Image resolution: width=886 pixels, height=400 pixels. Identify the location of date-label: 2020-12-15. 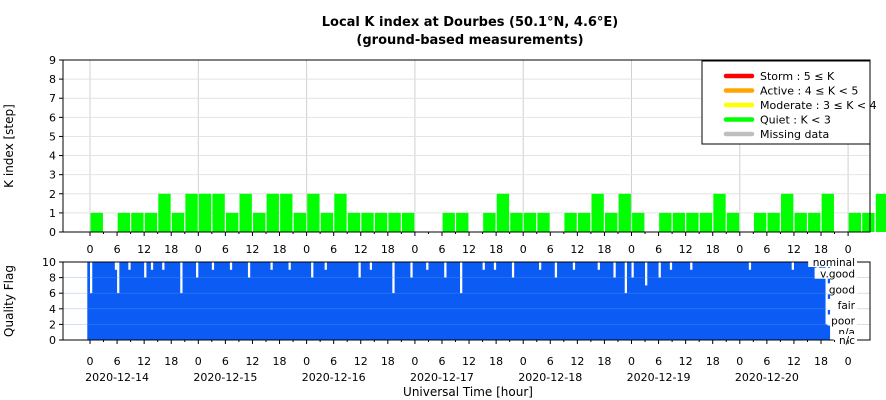
(225, 377).